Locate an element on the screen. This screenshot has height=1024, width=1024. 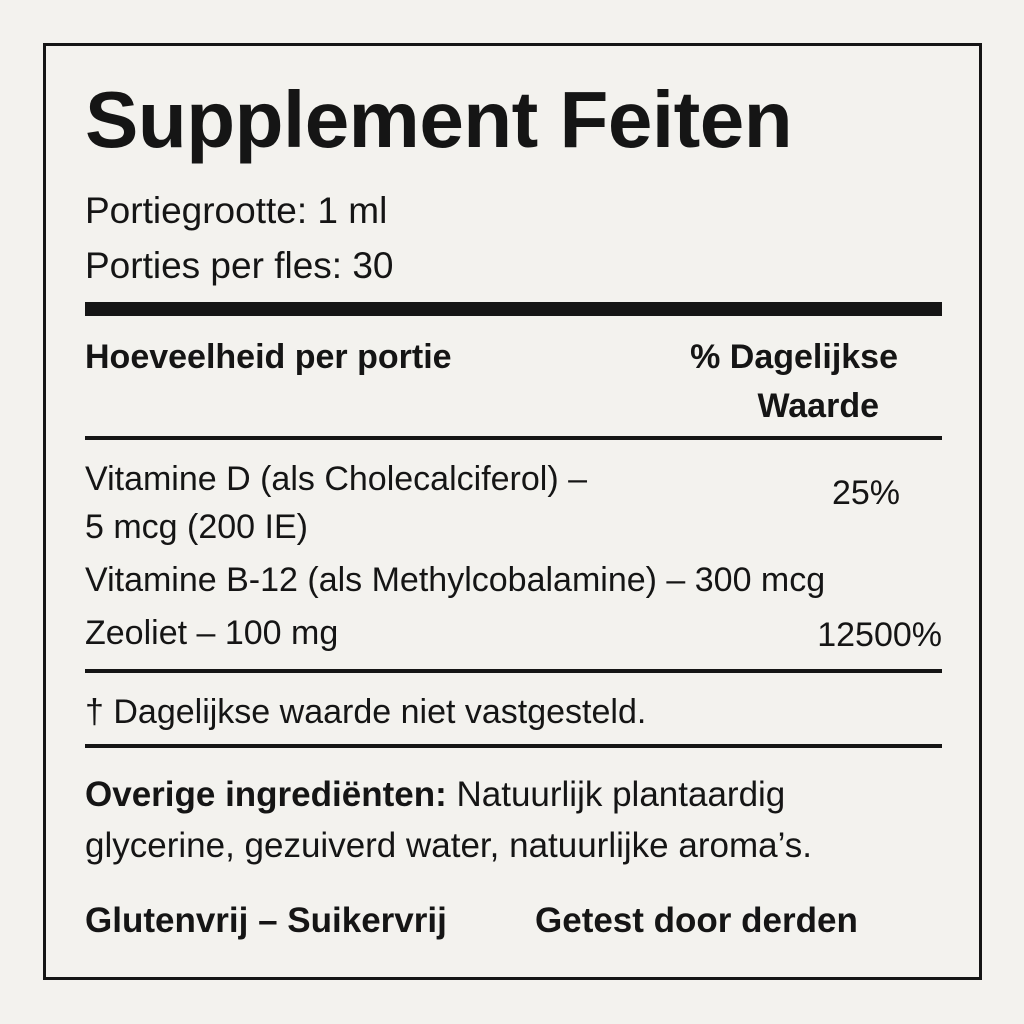
other-ingredients-label: Overige ingrediënten: is located at coordinates (266, 794).